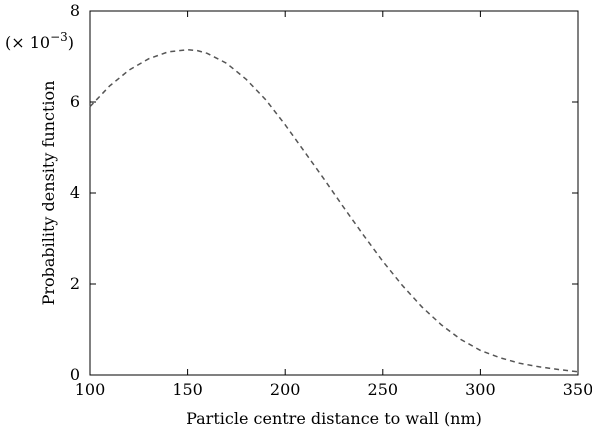  I want to click on y-tick-label: 8, so click(75, 10).